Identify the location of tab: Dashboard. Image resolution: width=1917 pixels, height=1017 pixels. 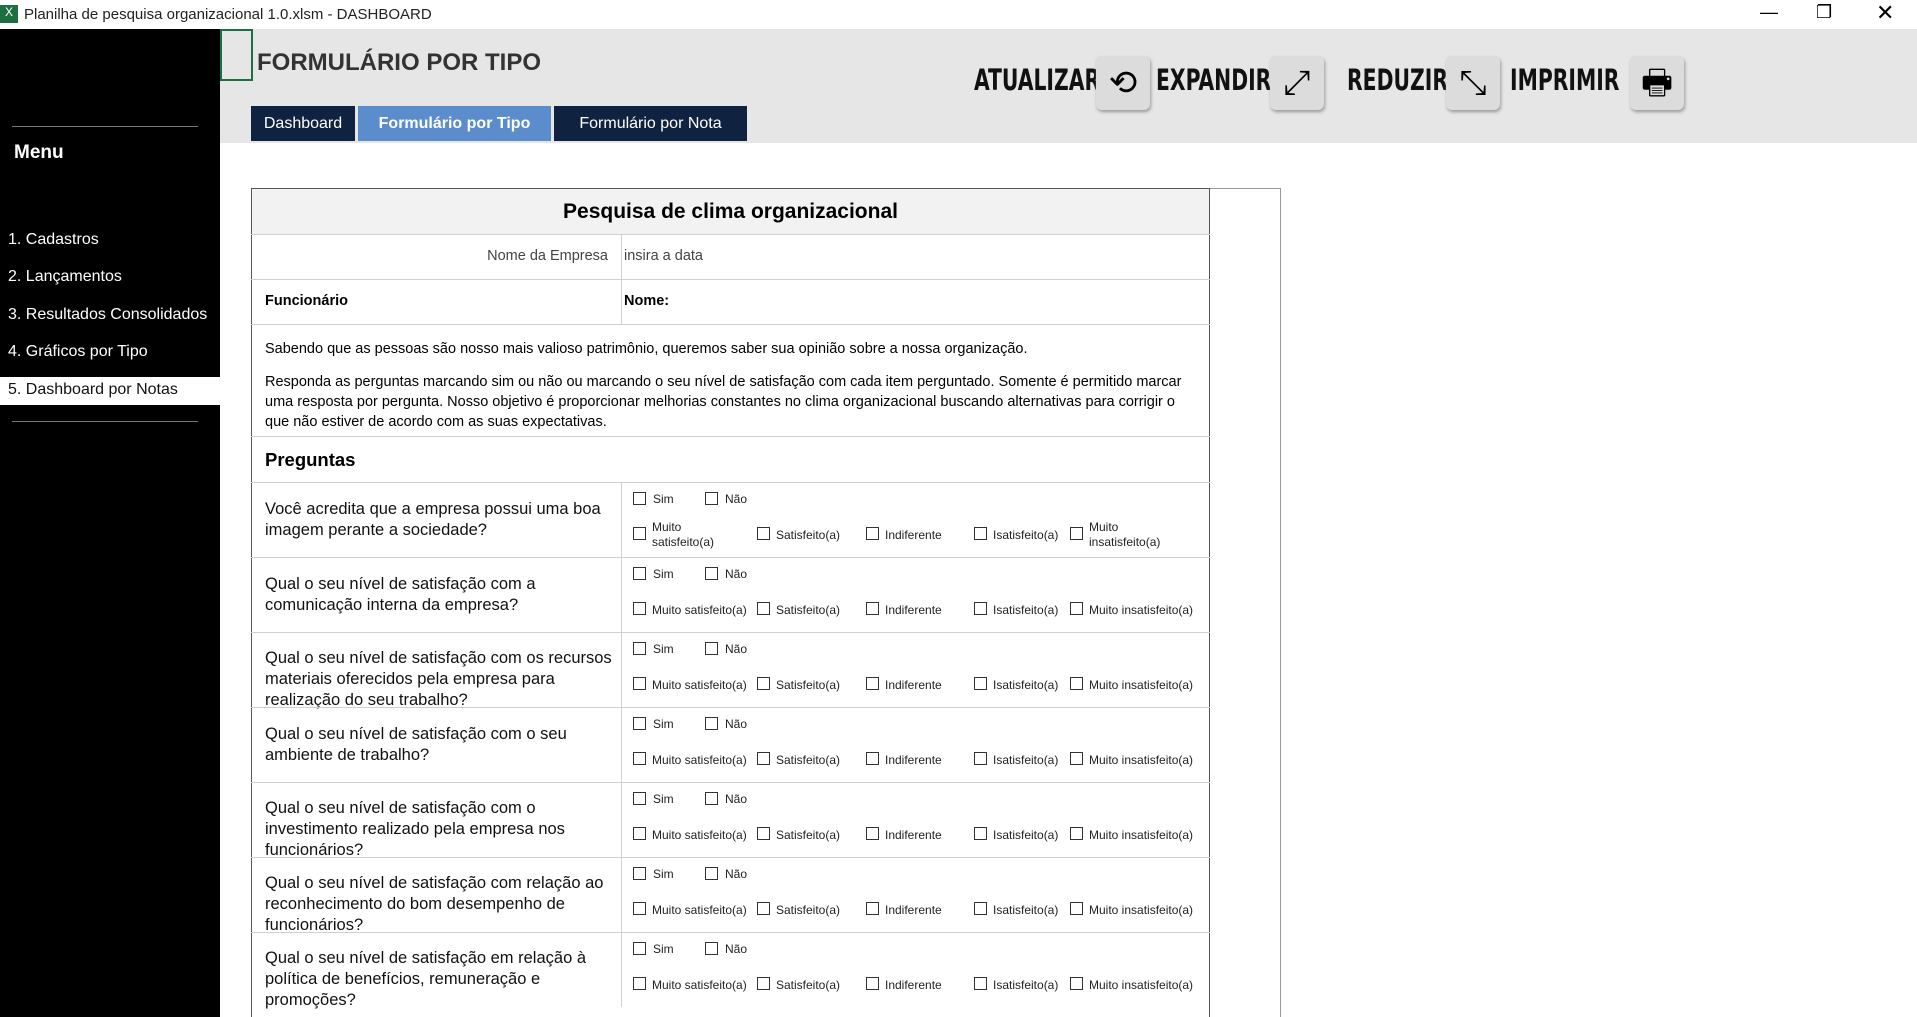
(303, 123).